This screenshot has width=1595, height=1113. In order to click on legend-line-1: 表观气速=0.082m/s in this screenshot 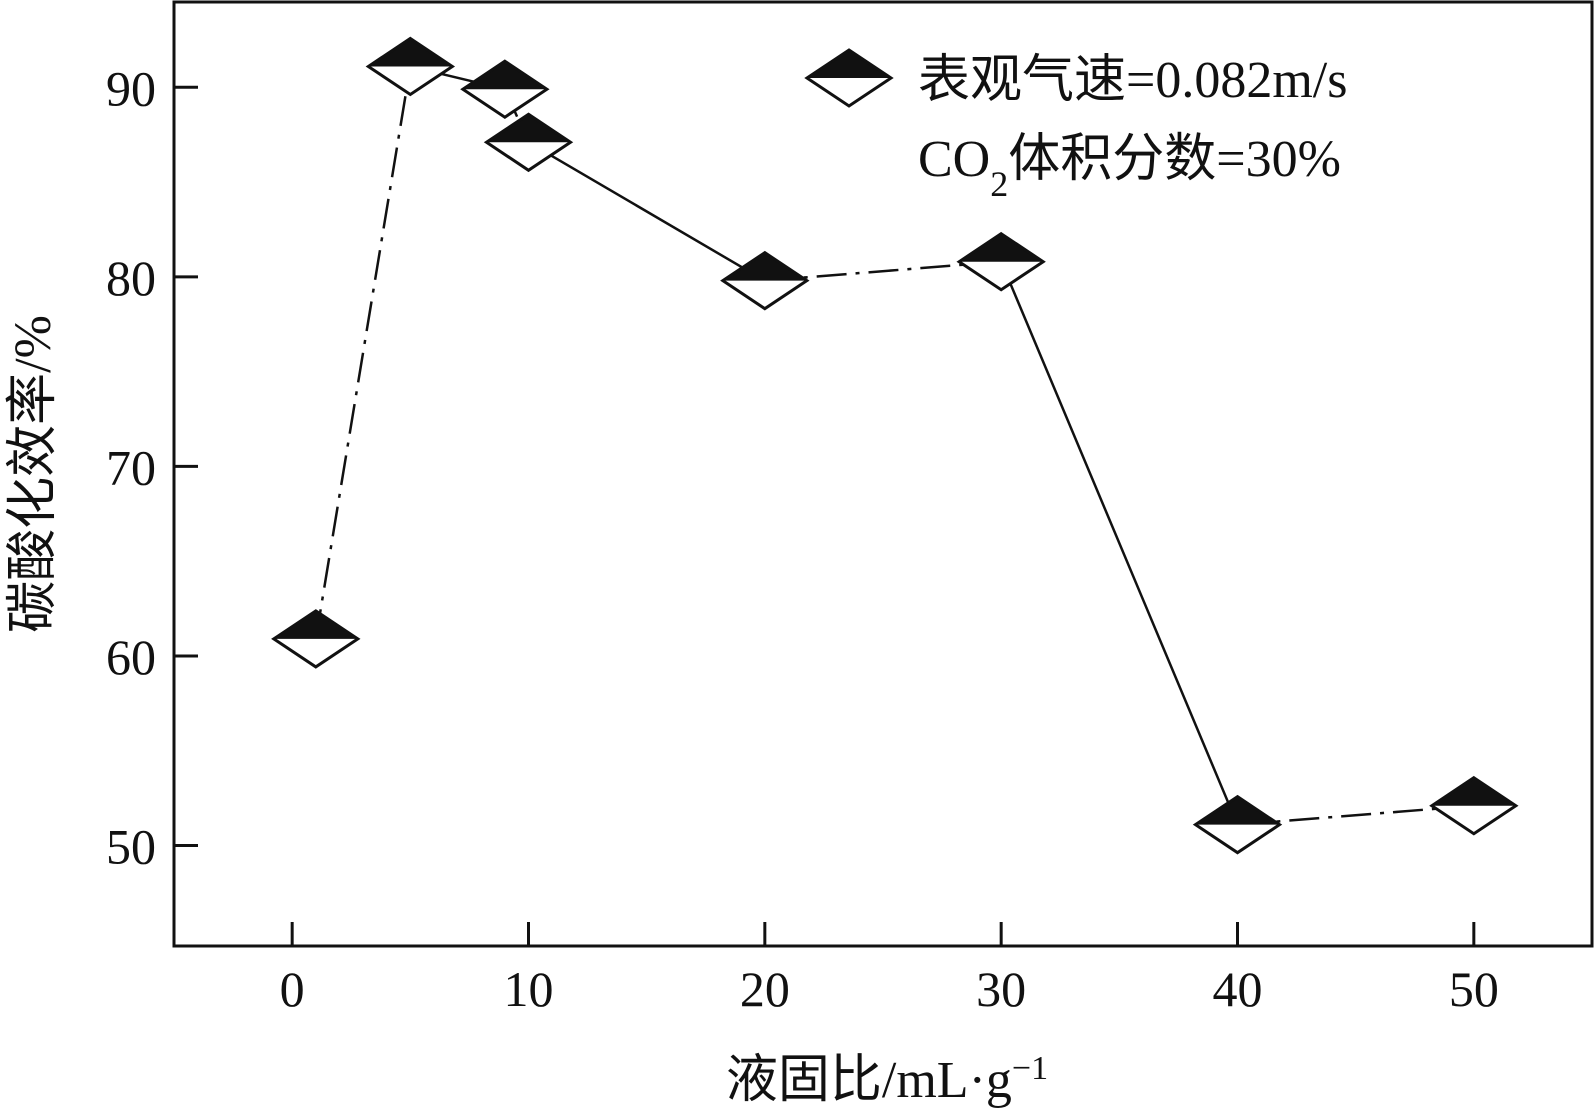, I will do `click(1132, 80)`.